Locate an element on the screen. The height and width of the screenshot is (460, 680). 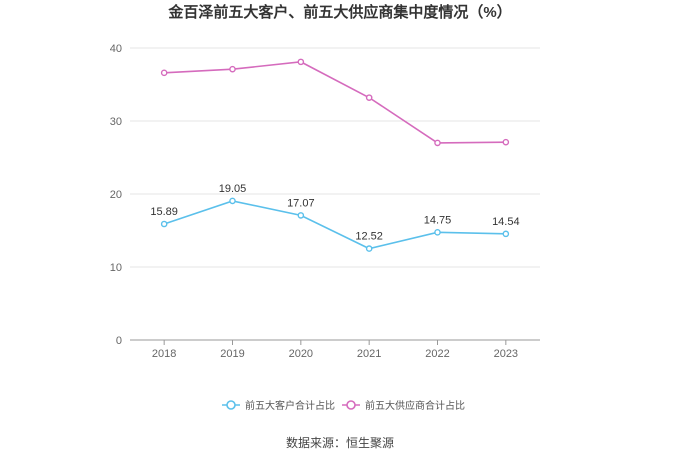
y-tick-label: 10 is located at coordinates (116, 268).